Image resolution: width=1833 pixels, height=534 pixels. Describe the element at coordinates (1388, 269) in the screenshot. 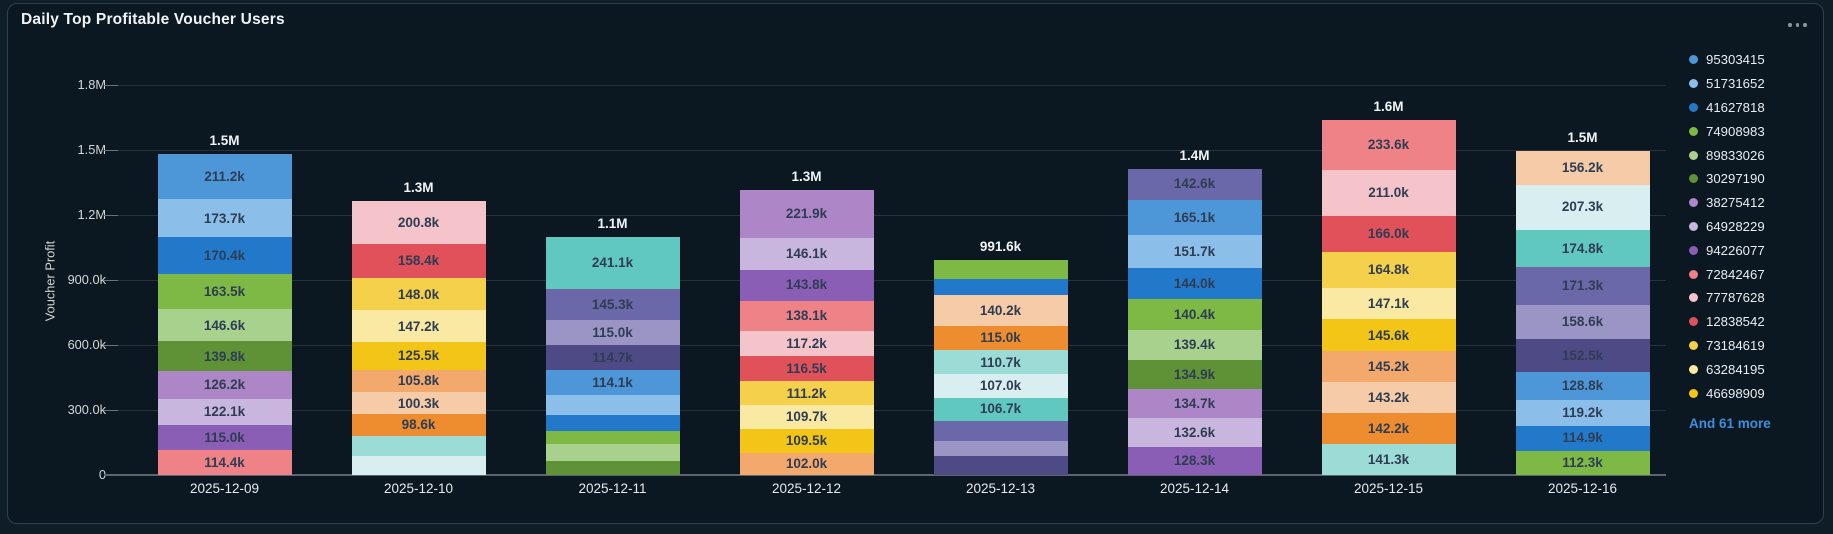

I see `bar-segment: 164.8k` at that location.